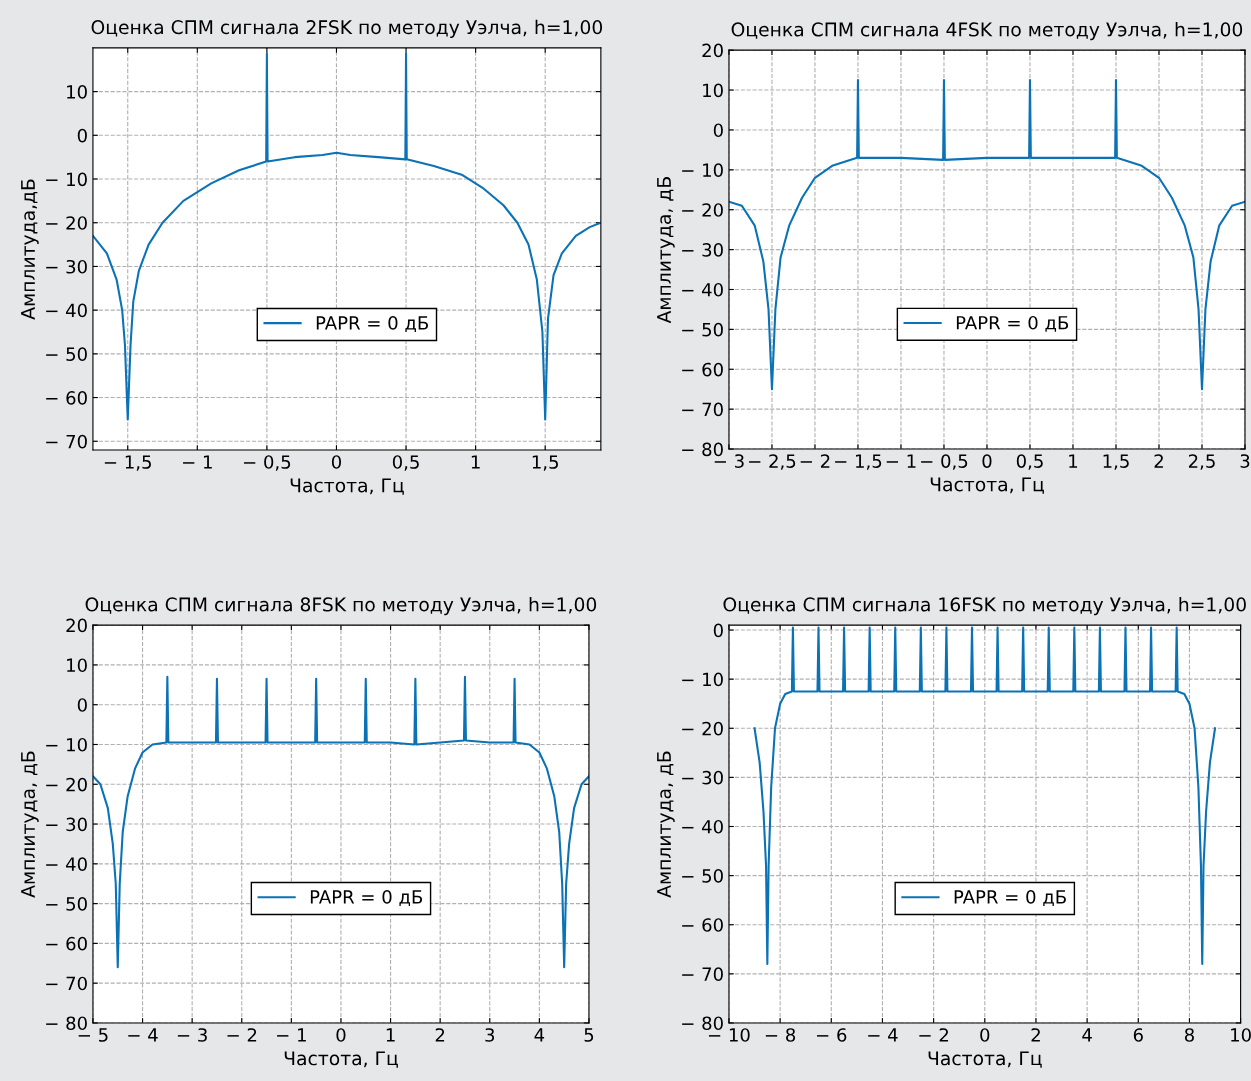 This screenshot has height=1081, width=1251. Describe the element at coordinates (1241, 1035) in the screenshot. I see `x-tick-label: 10` at that location.